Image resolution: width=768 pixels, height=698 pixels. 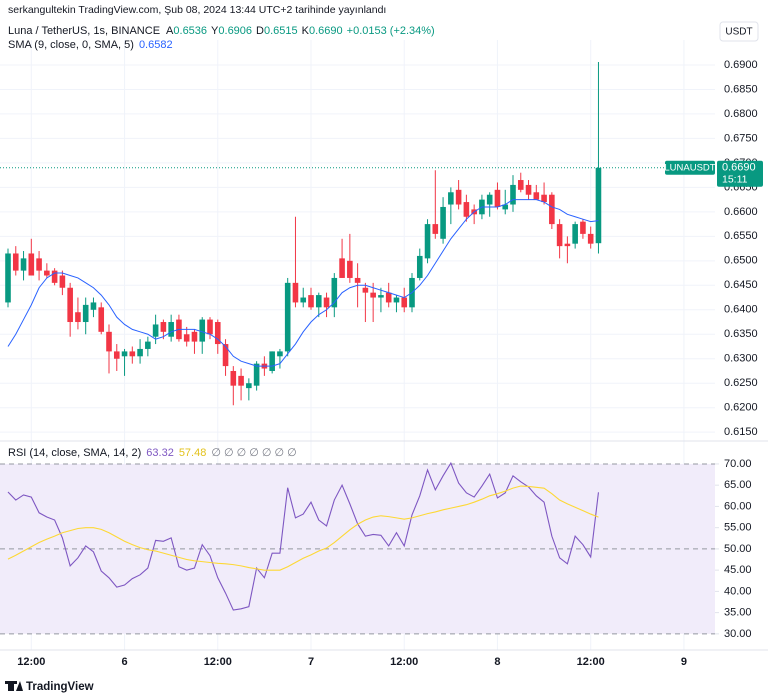 What do you see at coordinates (497, 662) in the screenshot?
I see `x-tick-label: 8` at bounding box center [497, 662].